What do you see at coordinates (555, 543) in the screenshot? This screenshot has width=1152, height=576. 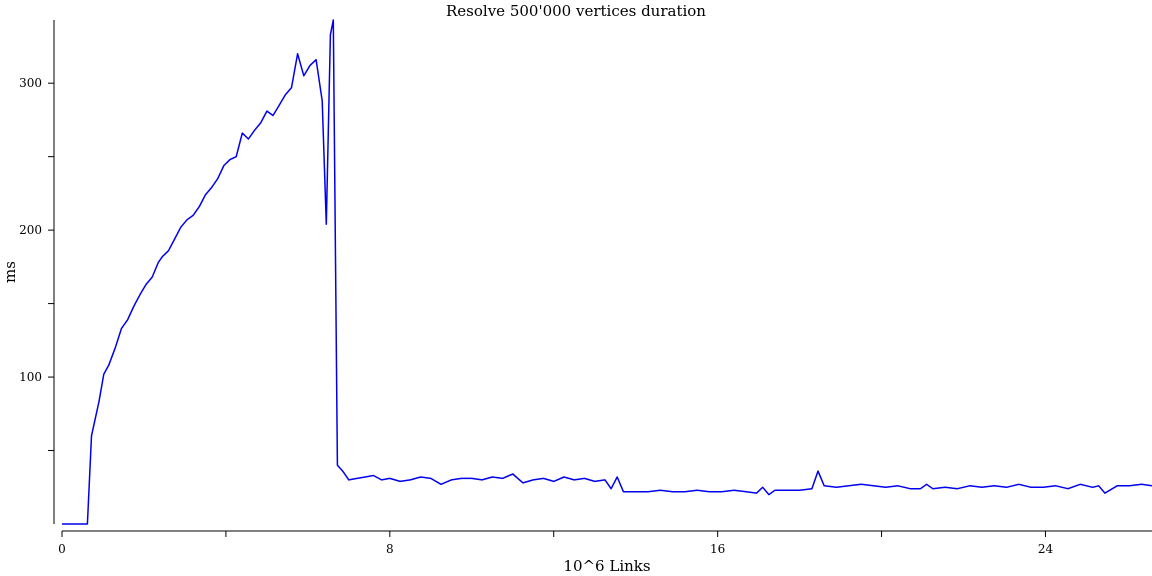 I see `x-ticks: 0 8 16 24` at bounding box center [555, 543].